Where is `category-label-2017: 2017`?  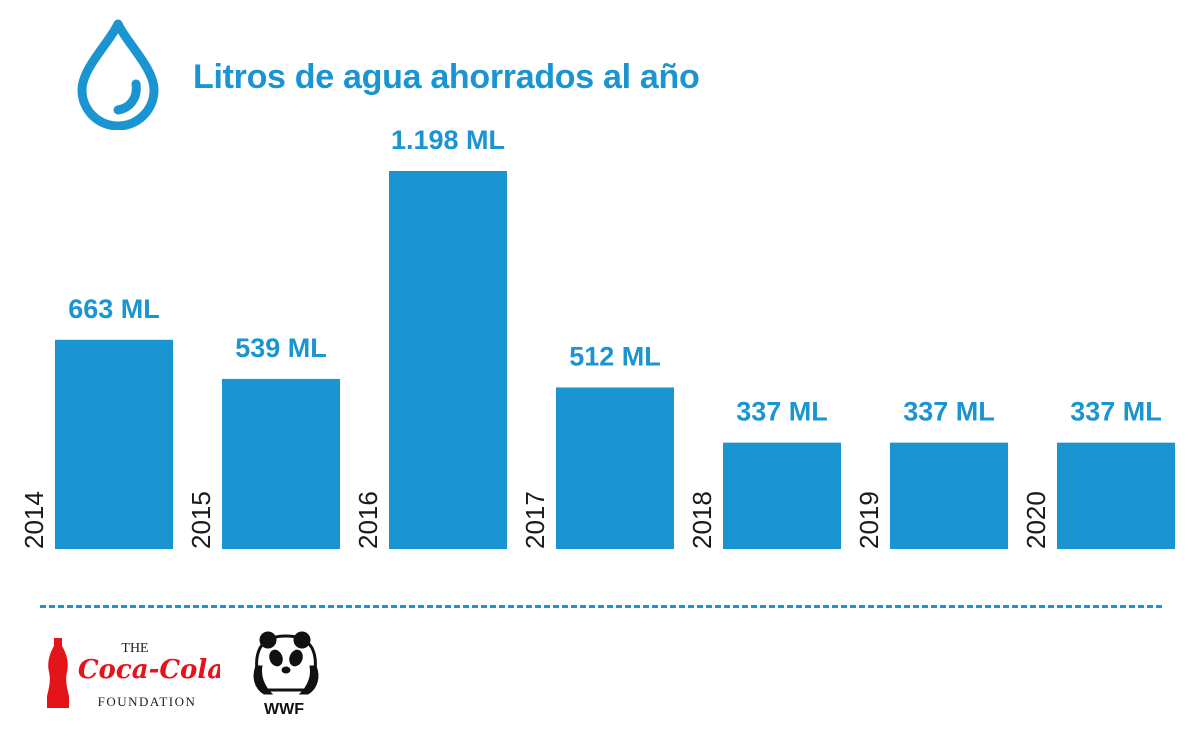
category-label-2017: 2017 is located at coordinates (535, 520).